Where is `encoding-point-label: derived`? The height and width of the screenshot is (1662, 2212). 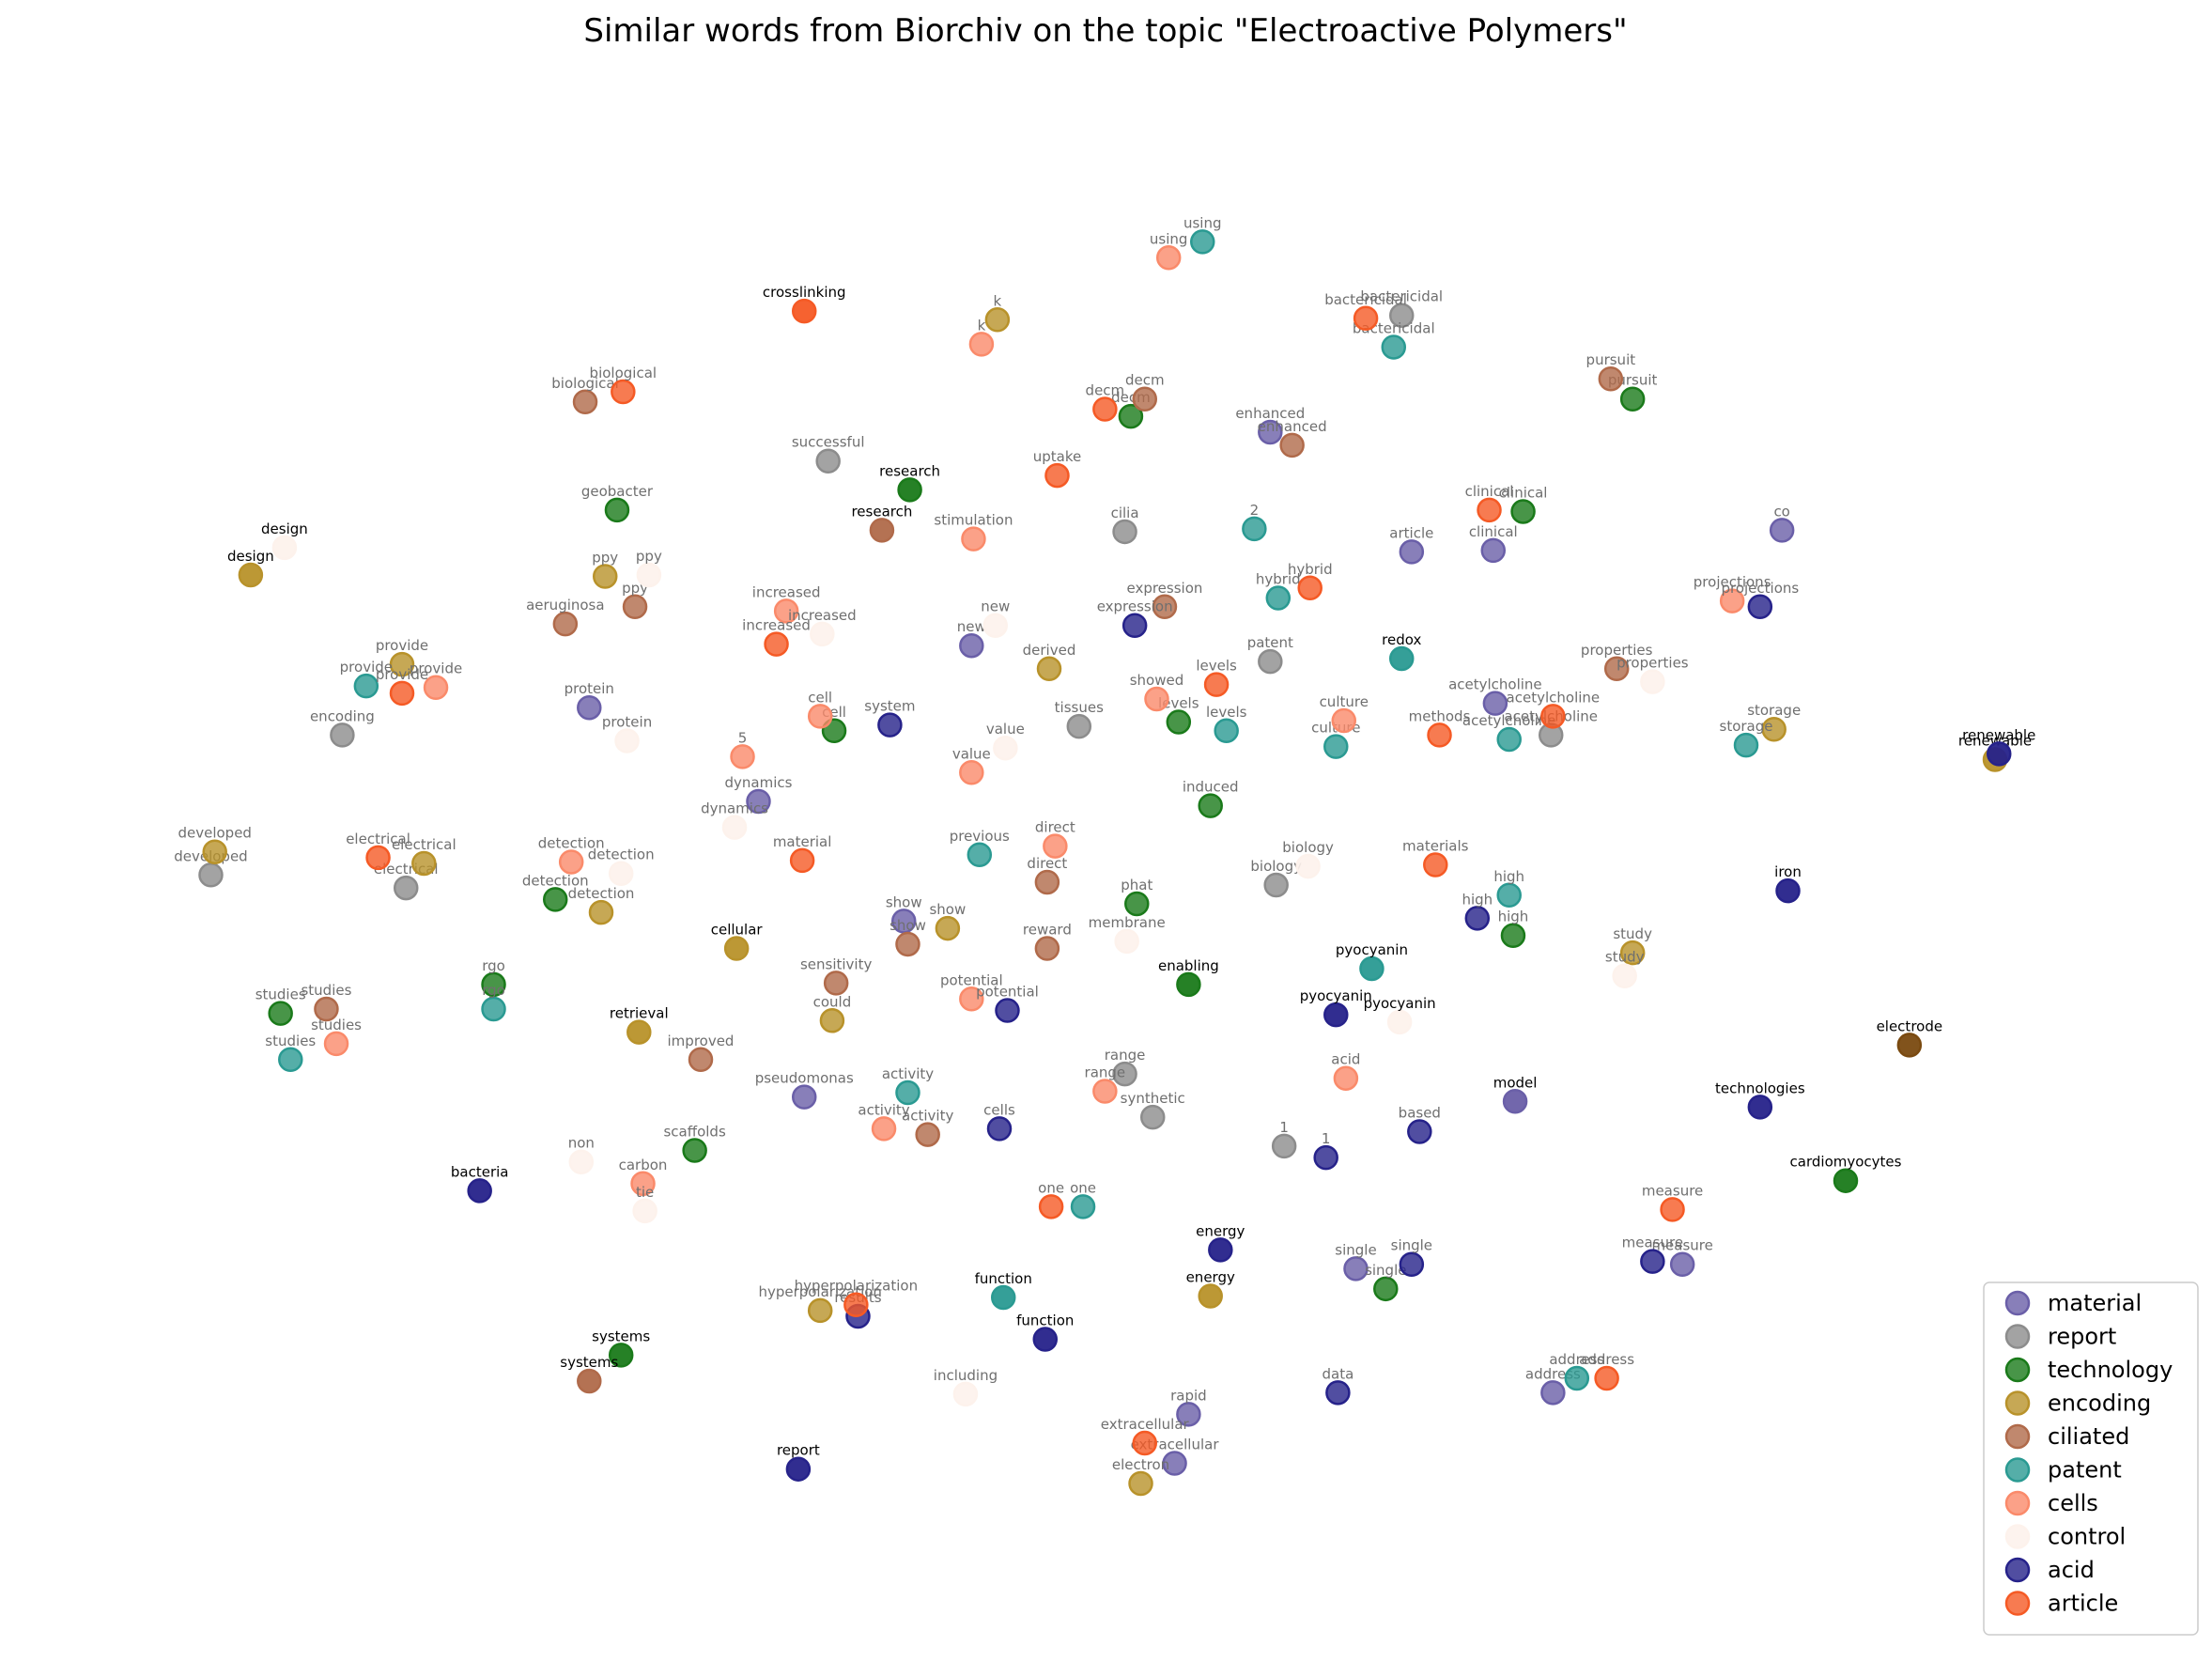
encoding-point-label: derived is located at coordinates (1049, 650).